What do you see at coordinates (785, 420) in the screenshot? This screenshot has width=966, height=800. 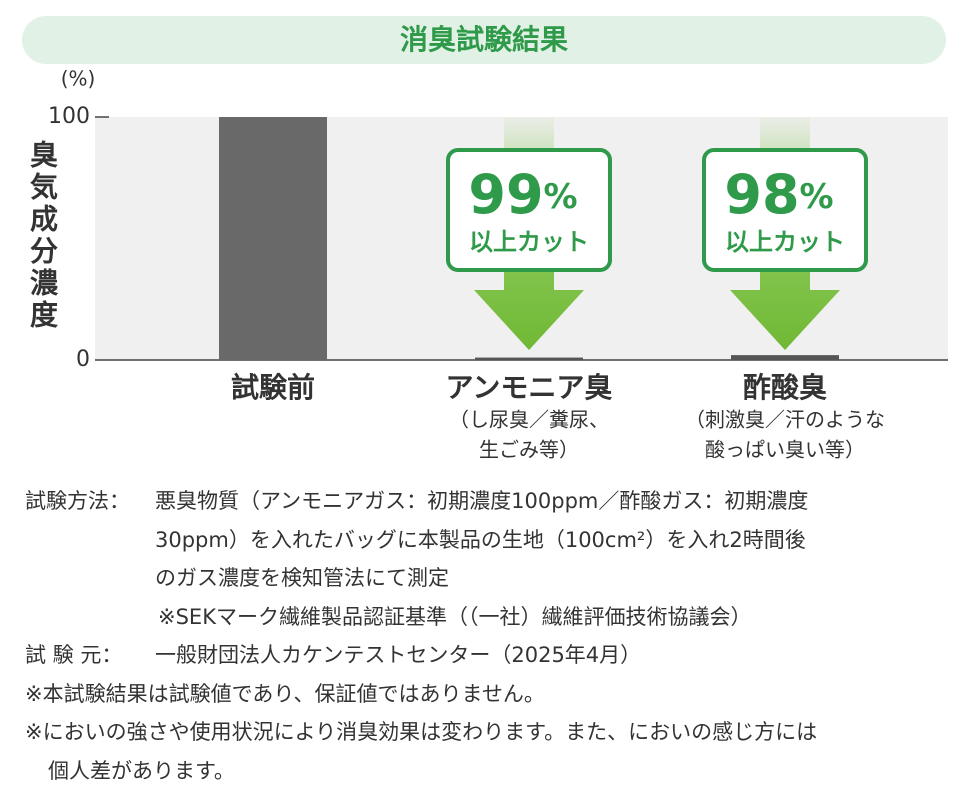 I see `category-note: （刺激臭／汗のような` at bounding box center [785, 420].